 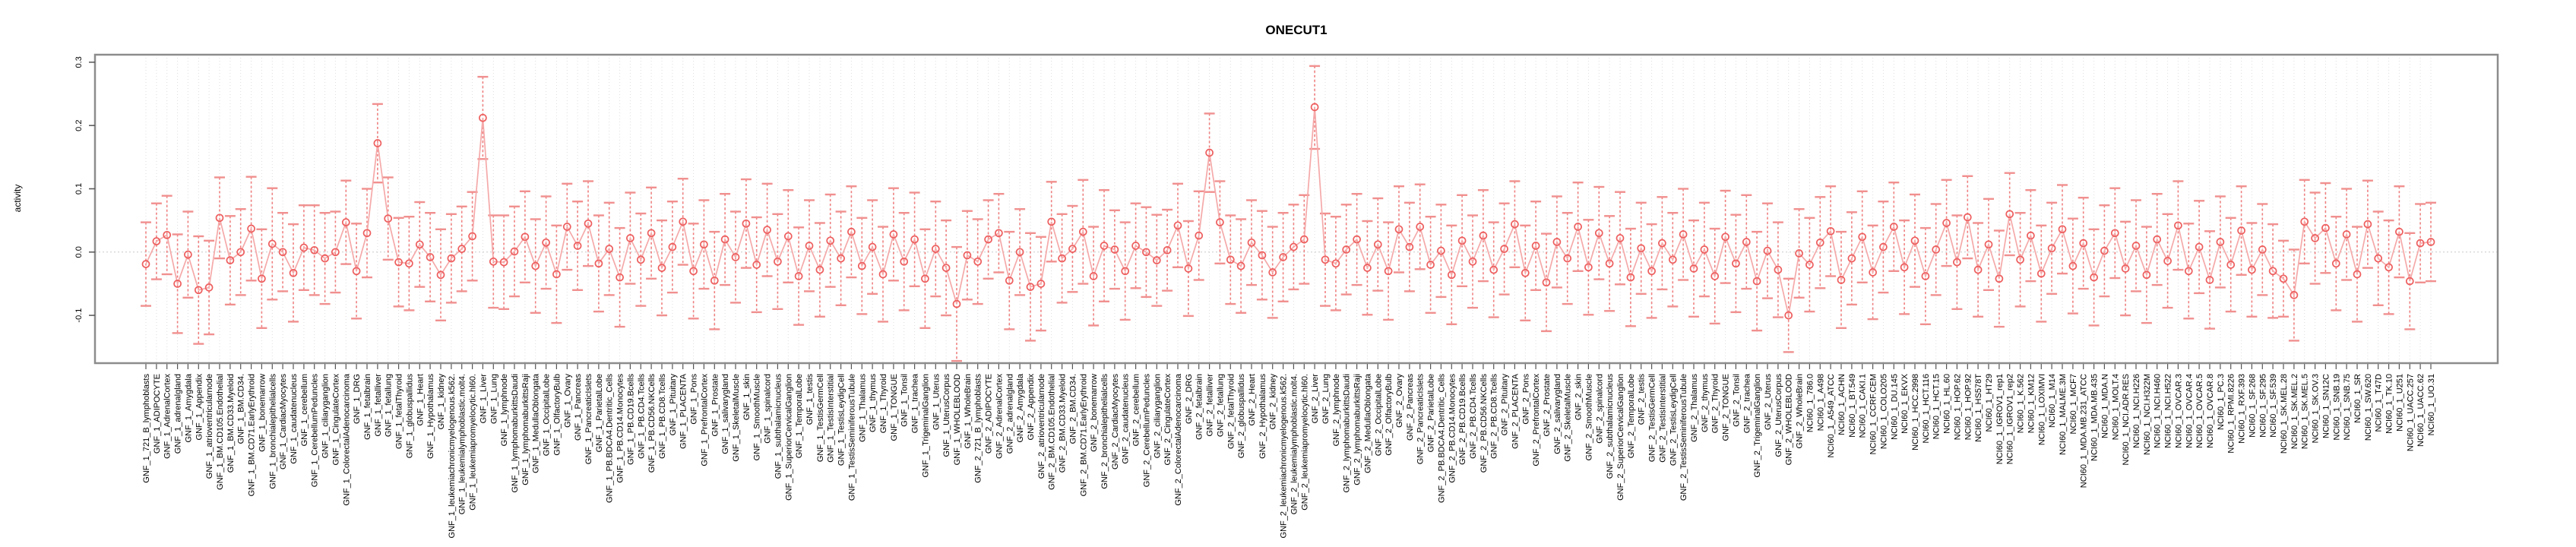 I want to click on x-tick-label: GNF_2_PLACENTA, so click(x=1515, y=410).